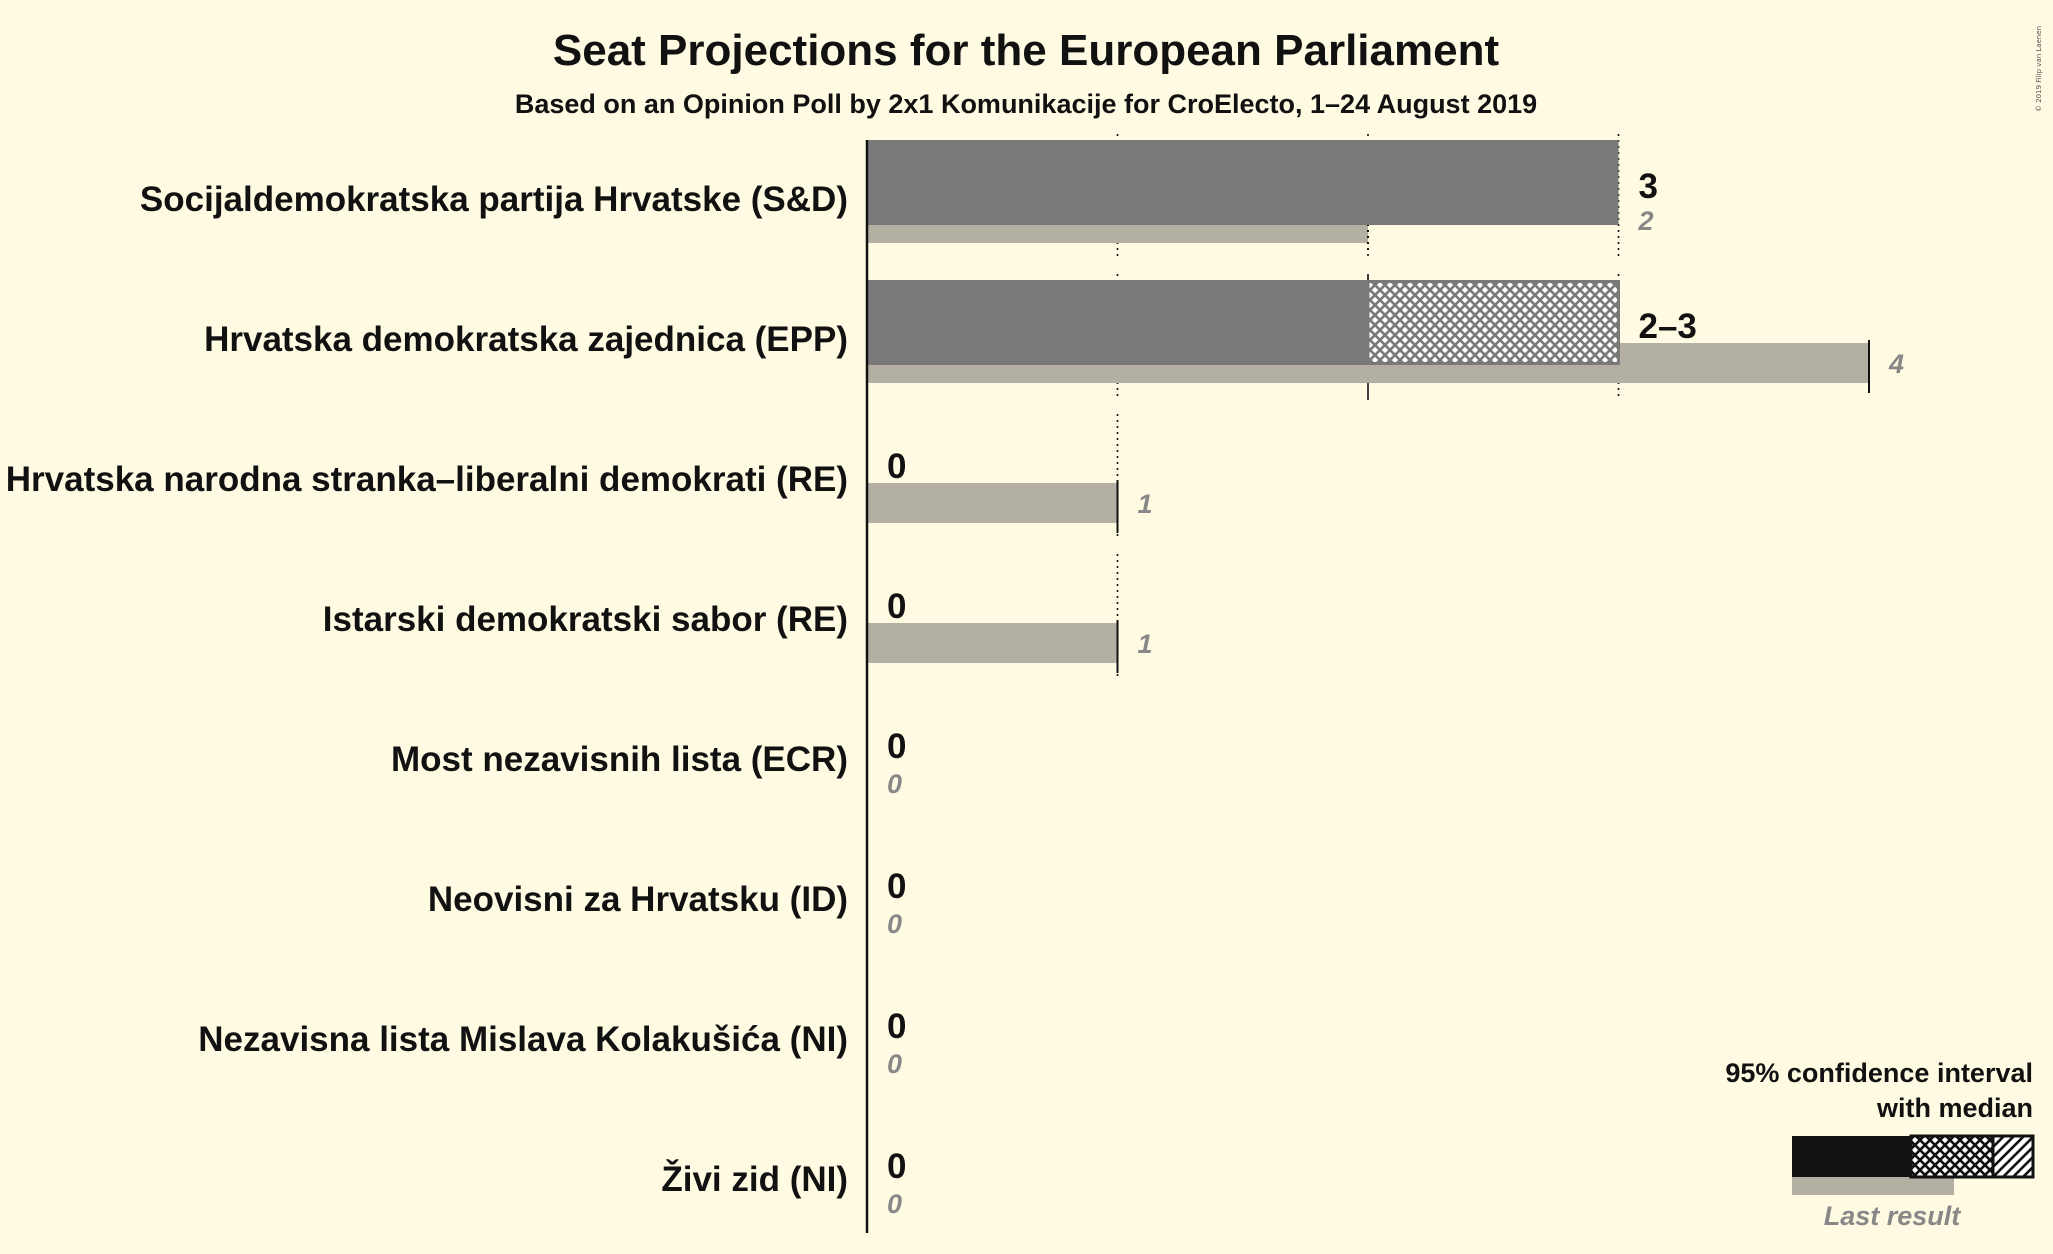 The width and height of the screenshot is (2053, 1254). What do you see at coordinates (1117, 322) in the screenshot?
I see `projection-bar-hrvatska-demokratska-zajednica-epp` at bounding box center [1117, 322].